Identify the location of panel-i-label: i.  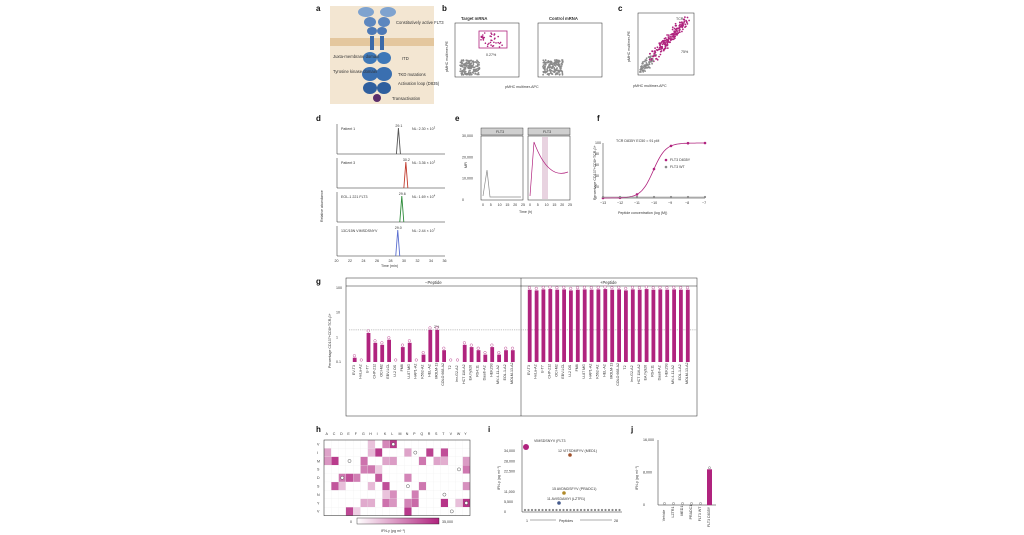
(489, 429).